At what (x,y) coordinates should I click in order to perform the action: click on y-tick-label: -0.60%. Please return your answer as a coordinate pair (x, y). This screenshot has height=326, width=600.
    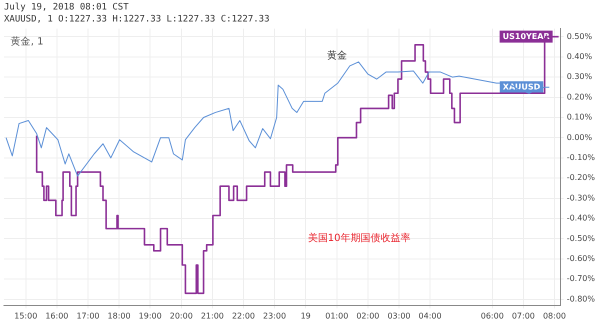
    Looking at the image, I should click on (581, 259).